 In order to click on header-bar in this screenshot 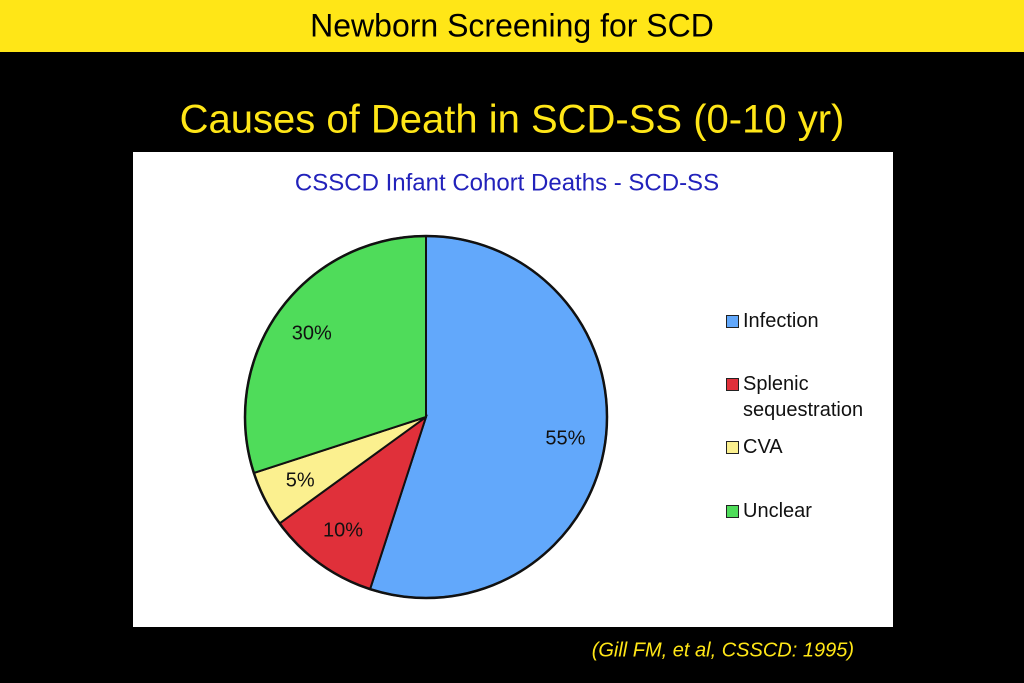, I will do `click(512, 26)`.